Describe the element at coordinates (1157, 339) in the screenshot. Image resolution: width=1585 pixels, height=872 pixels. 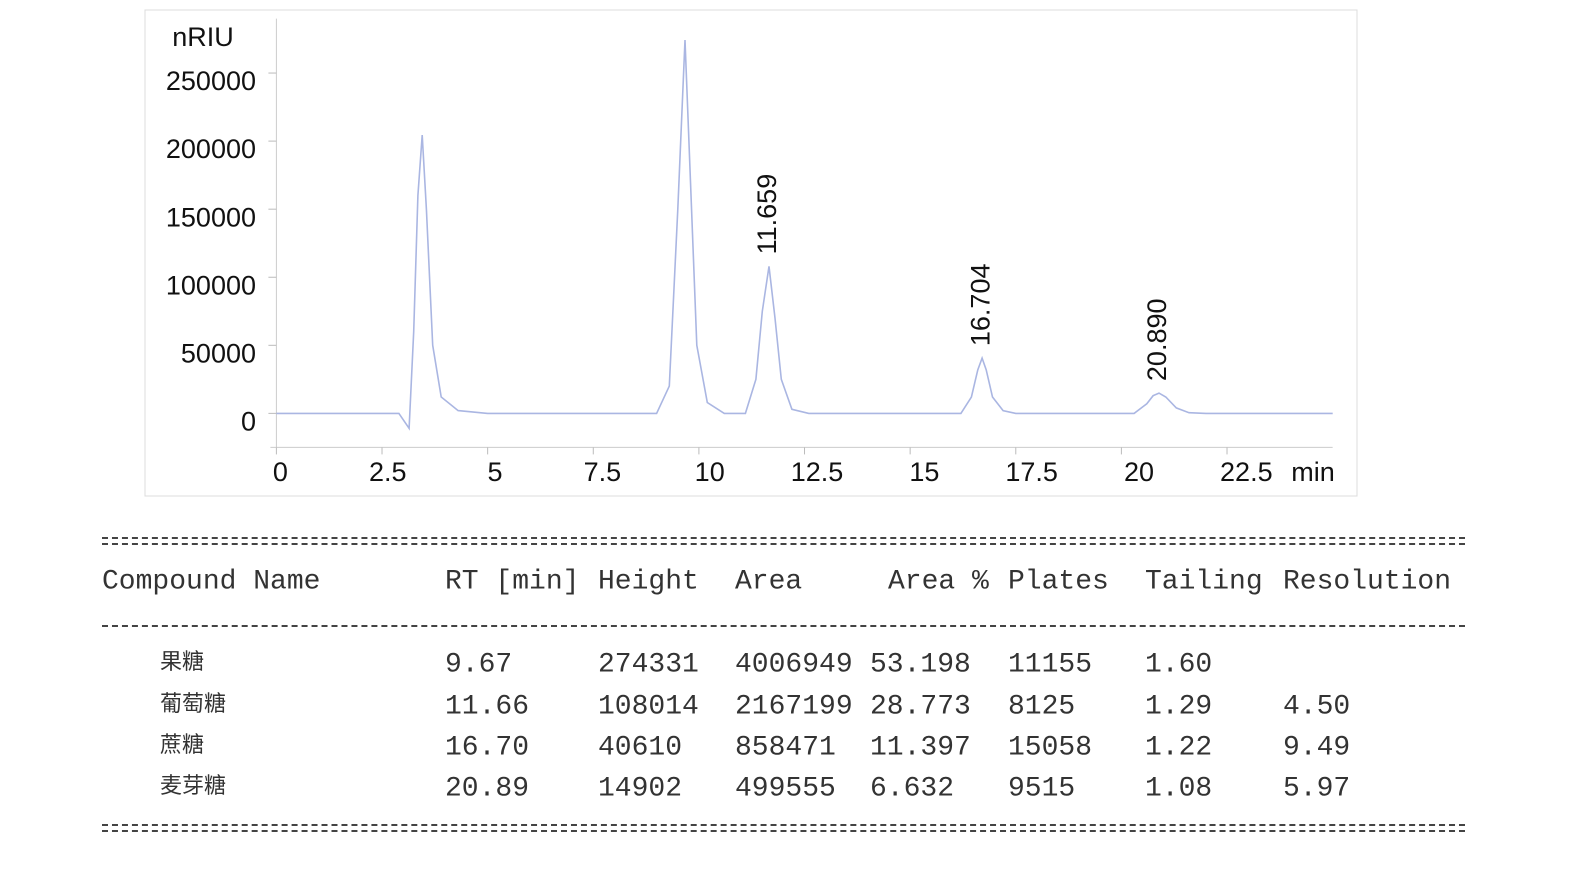
I see `peak-label: 20.890` at that location.